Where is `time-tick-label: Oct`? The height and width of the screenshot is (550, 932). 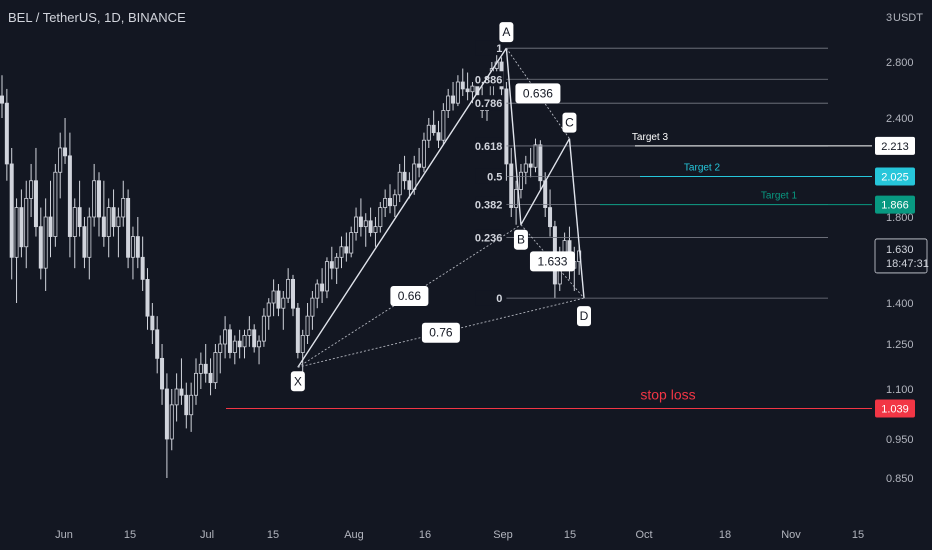
time-tick-label: Oct is located at coordinates (643, 535).